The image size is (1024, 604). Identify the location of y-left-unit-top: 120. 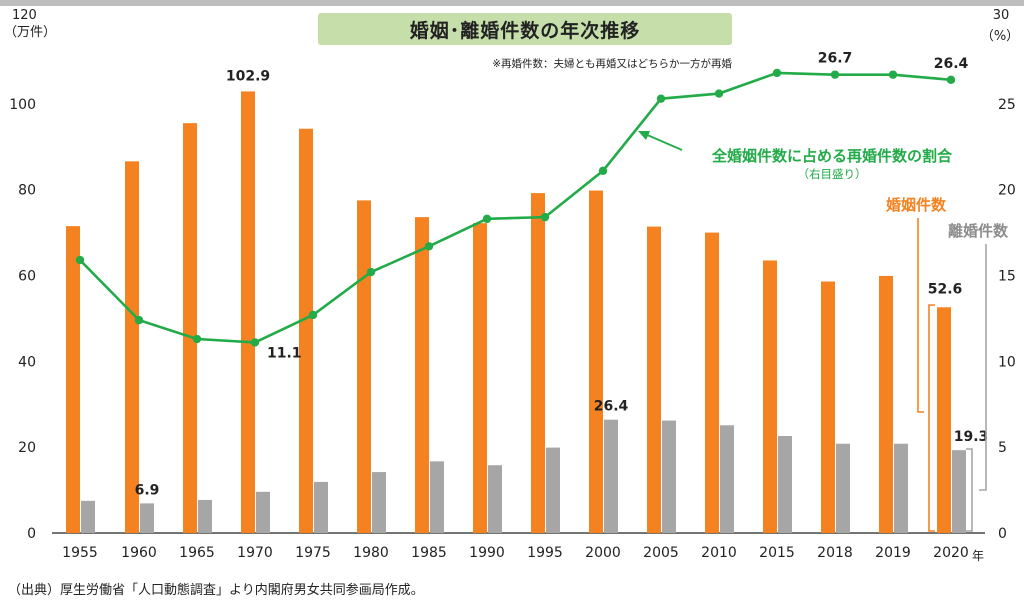
(24, 15).